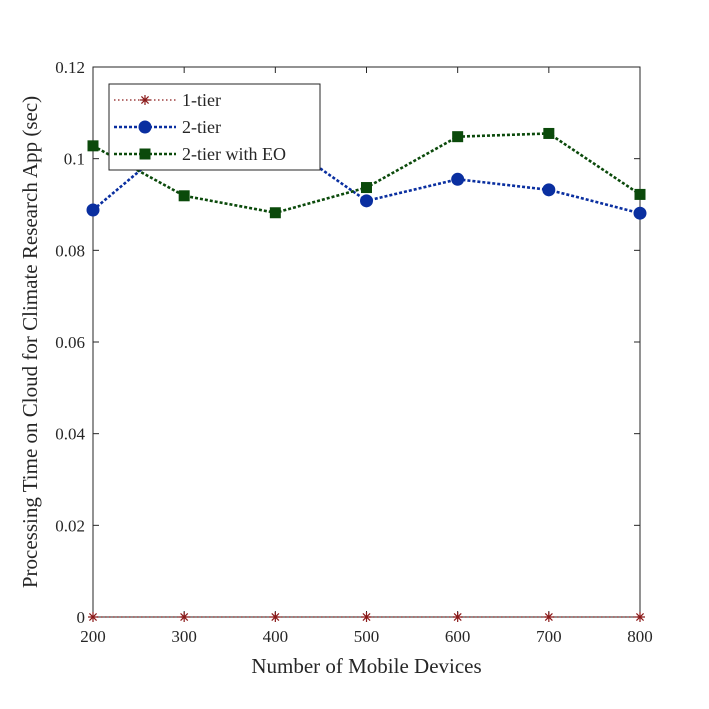 This screenshot has height=709, width=709. I want to click on legend-entry: 1-tier, so click(167, 100).